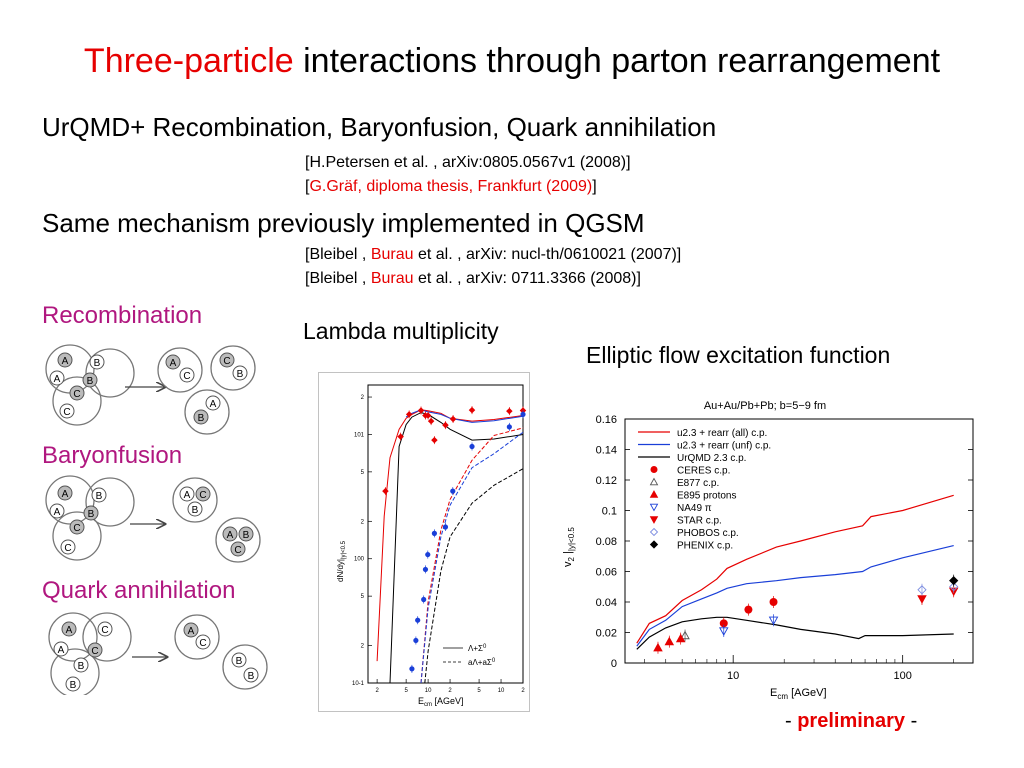 This screenshot has width=1024, height=768. Describe the element at coordinates (698, 483) in the screenshot. I see `legend-entry: E877 c.p.` at that location.